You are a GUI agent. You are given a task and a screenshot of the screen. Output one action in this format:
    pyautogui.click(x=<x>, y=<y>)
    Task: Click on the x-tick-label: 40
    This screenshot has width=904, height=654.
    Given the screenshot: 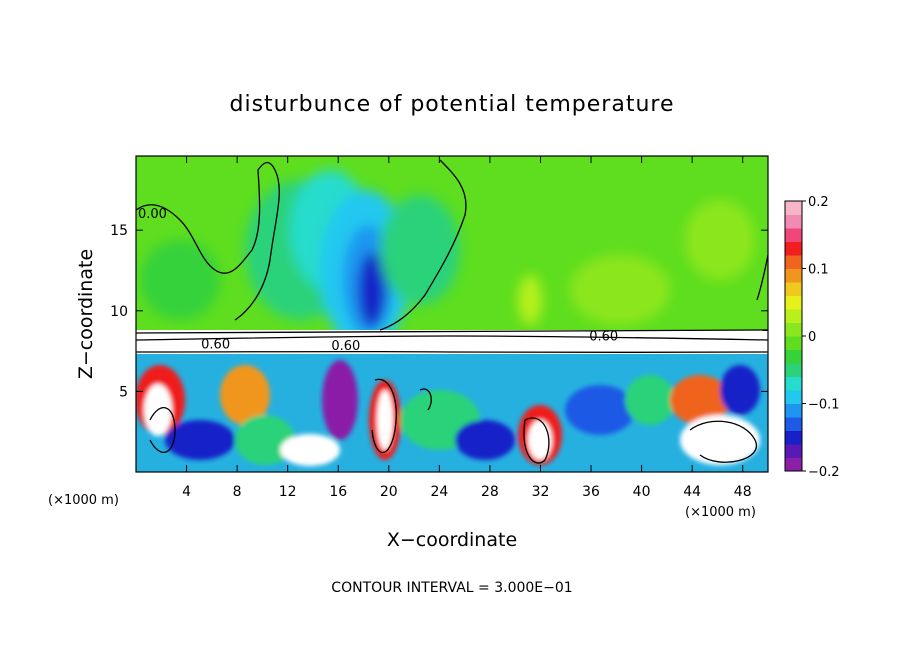 What is the action you would take?
    pyautogui.click(x=642, y=492)
    